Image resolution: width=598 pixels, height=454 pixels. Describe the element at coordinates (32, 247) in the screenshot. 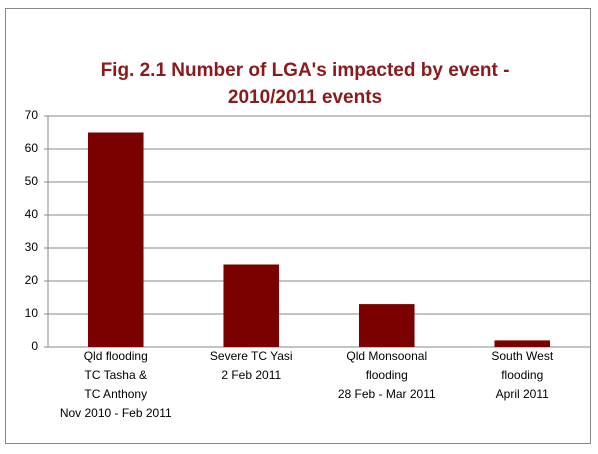

I see `y-tick-label: 30` at that location.